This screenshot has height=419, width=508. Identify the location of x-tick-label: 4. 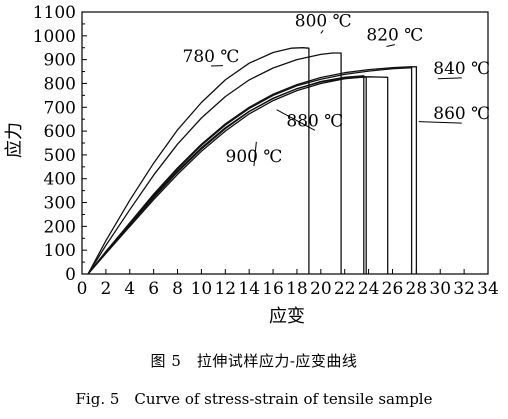
(129, 289).